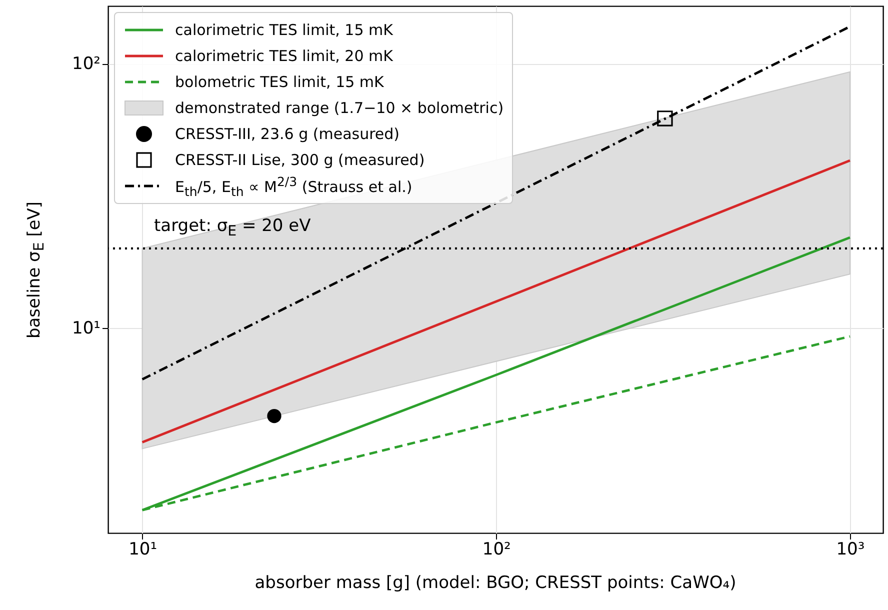  What do you see at coordinates (293, 186) in the screenshot?
I see `legend-label: E$_{th}$/5, E$_{th}$ ∝ M$^{2/3}$ (Strauss et al.)` at bounding box center [293, 186].